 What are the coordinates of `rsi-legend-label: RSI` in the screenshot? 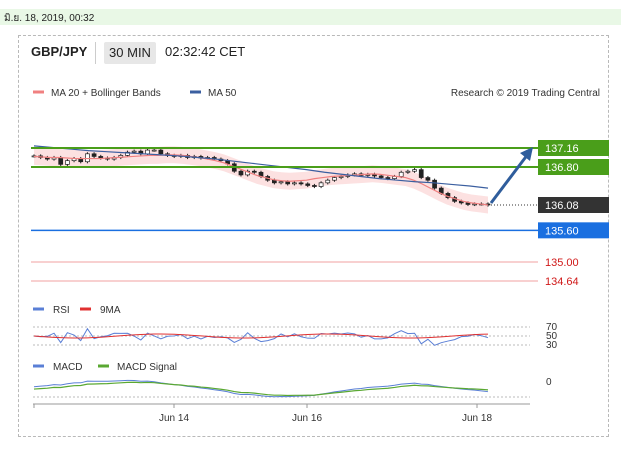 It's located at (61, 310).